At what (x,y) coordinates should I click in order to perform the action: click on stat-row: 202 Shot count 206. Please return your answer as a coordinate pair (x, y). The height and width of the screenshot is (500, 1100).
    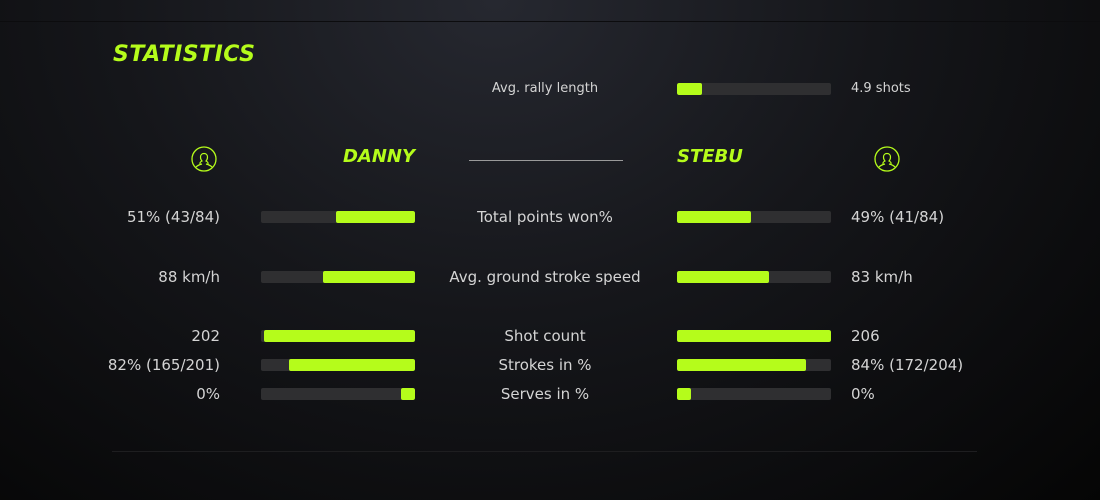
    Looking at the image, I should click on (550, 337).